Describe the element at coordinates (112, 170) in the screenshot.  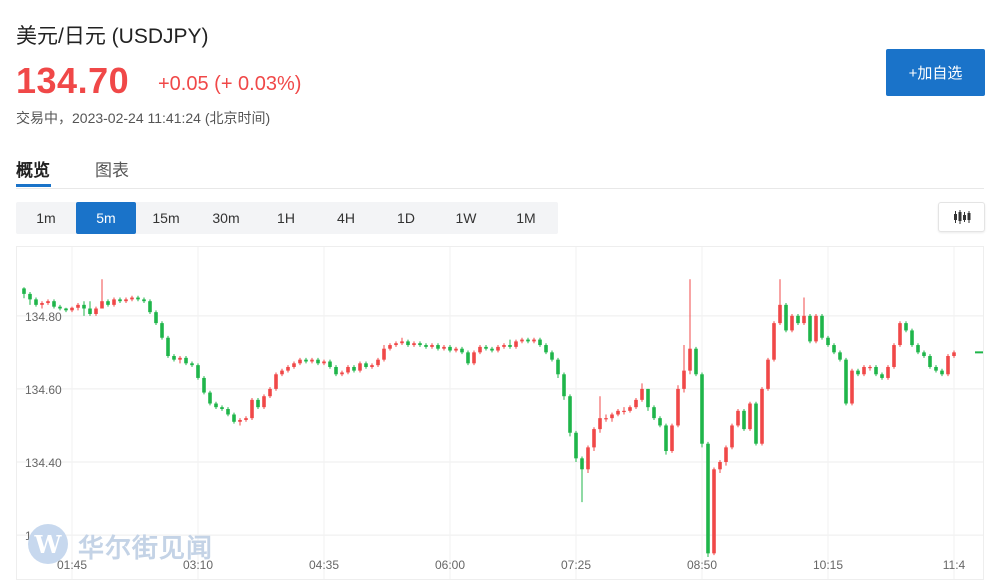
I see `tab-chart: 图表` at that location.